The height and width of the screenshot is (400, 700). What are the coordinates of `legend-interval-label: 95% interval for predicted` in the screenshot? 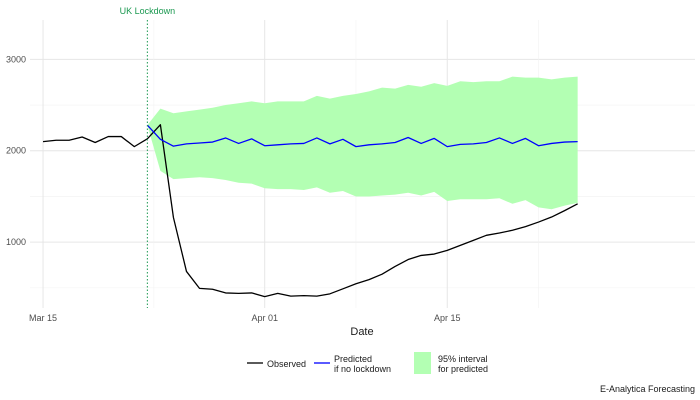 It's located at (463, 364).